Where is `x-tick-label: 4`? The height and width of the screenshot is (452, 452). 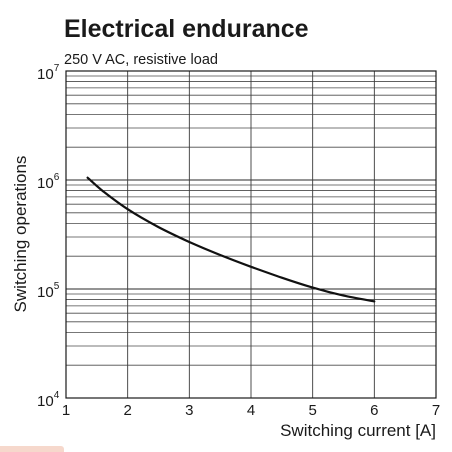
x-tick-label: 4 is located at coordinates (251, 410).